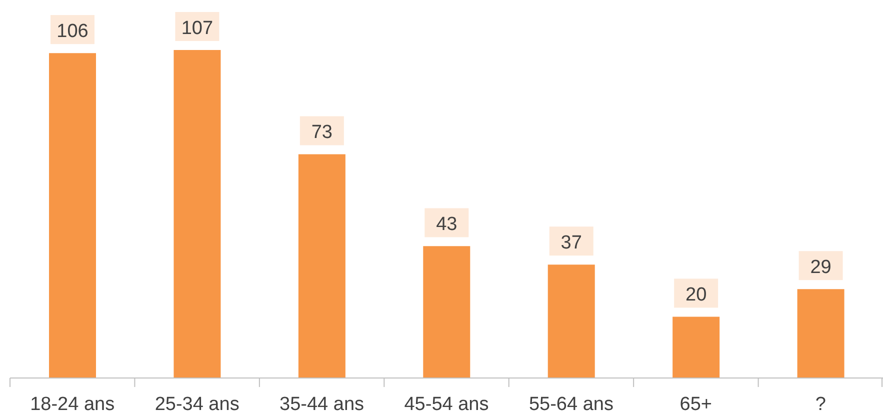  What do you see at coordinates (72, 404) in the screenshot?
I see `x-tick-label: 18-24 ans` at bounding box center [72, 404].